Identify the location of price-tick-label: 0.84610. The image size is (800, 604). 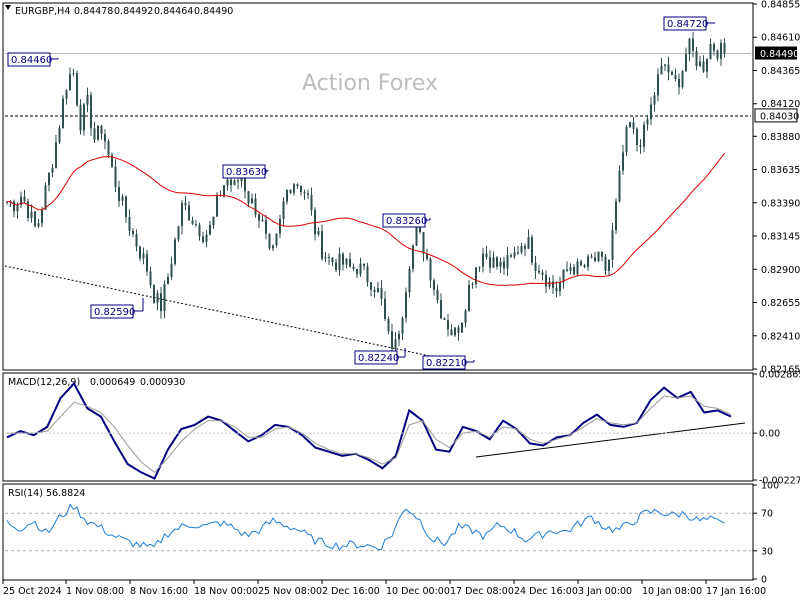
(780, 38).